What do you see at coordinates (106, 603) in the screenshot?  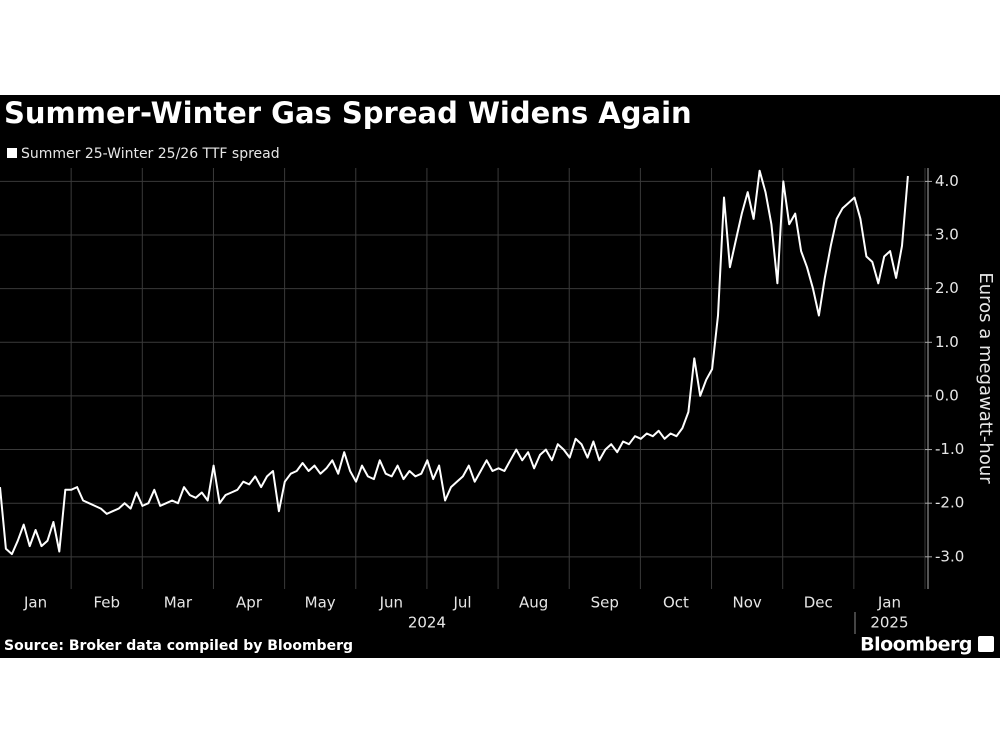 I see `x-tick-label: Feb` at bounding box center [106, 603].